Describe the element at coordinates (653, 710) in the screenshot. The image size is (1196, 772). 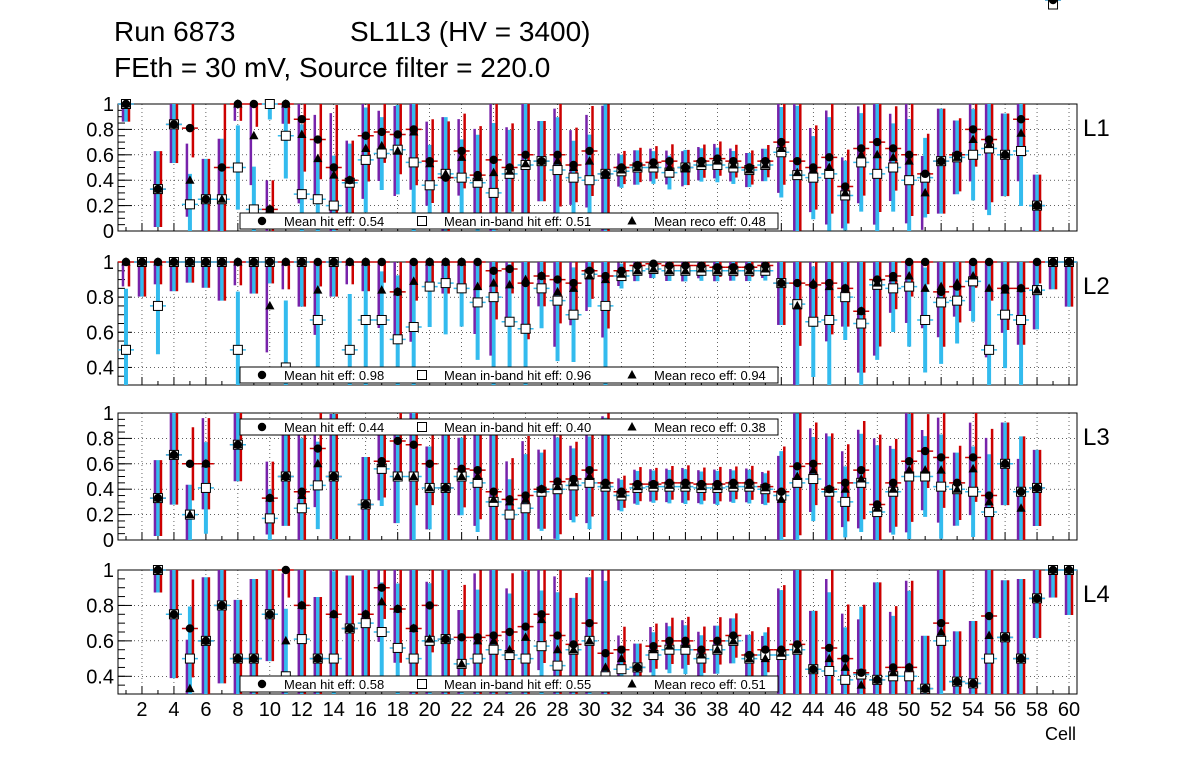
I see `x-tick-label: 34` at that location.